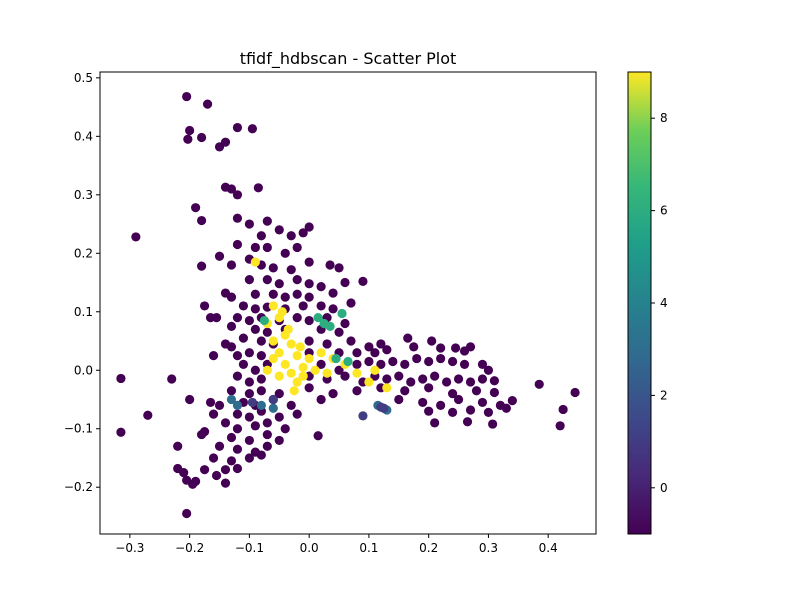  Describe the element at coordinates (83, 78) in the screenshot. I see `y-tick-label: 0.5` at that location.